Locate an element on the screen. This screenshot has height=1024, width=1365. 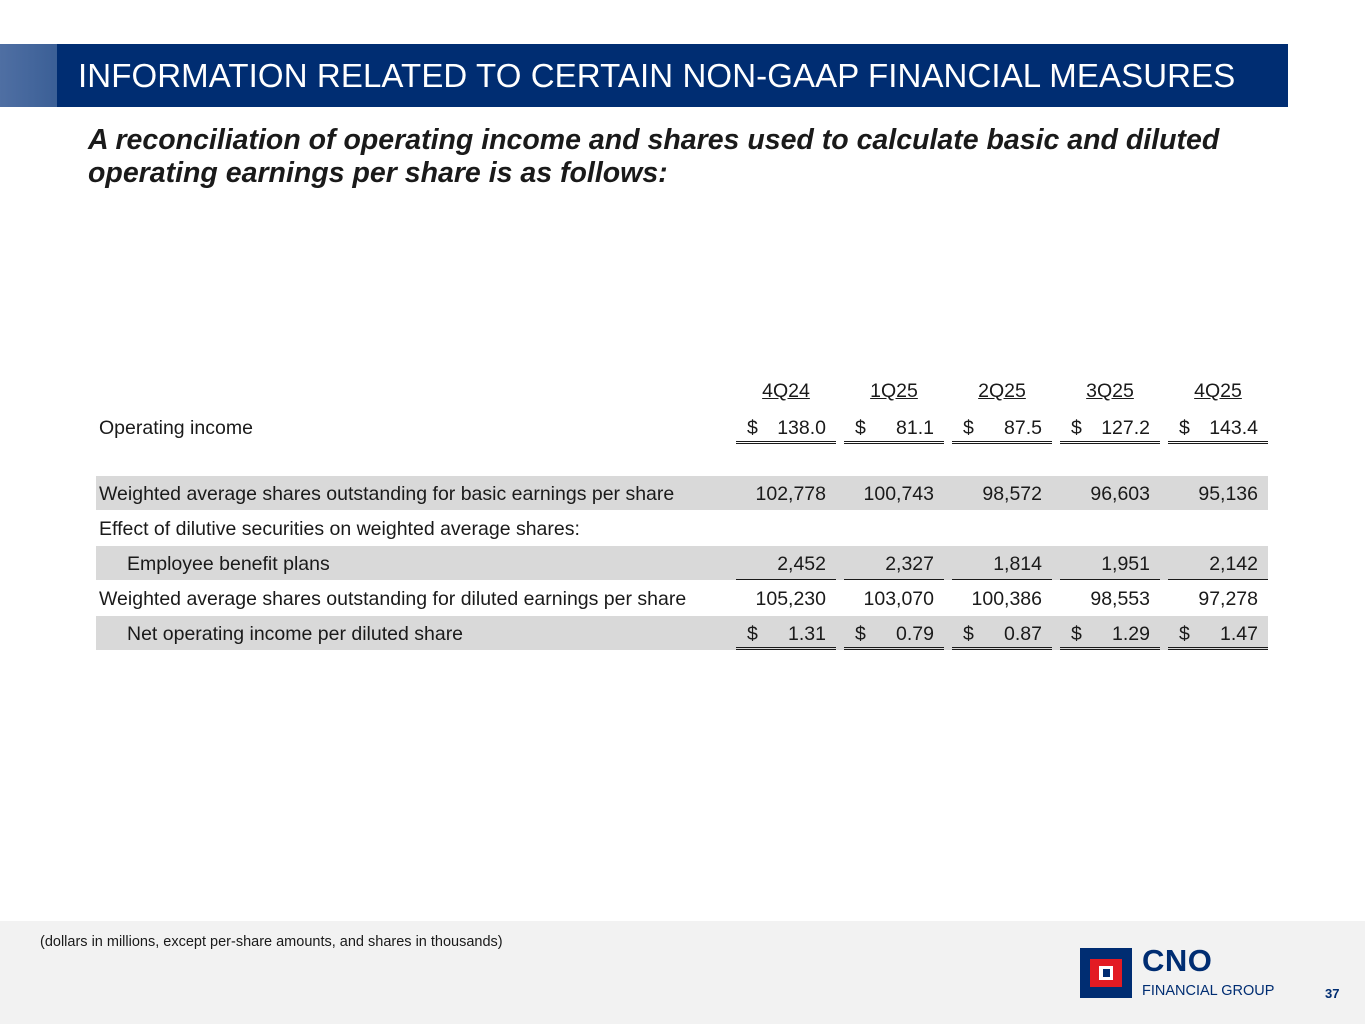
column-header: 4Q24 is located at coordinates (786, 391).